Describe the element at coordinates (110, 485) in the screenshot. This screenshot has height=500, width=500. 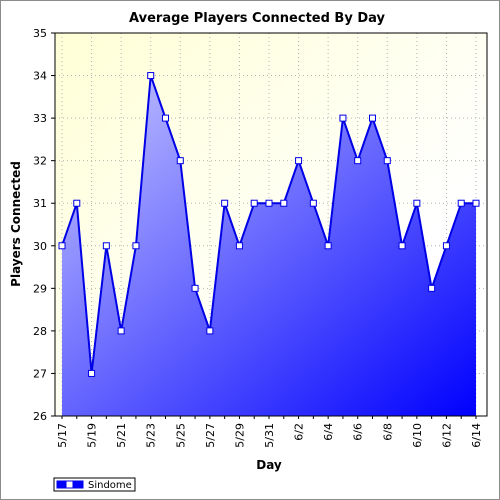
I see `legend-label-sindome: Sindome` at that location.